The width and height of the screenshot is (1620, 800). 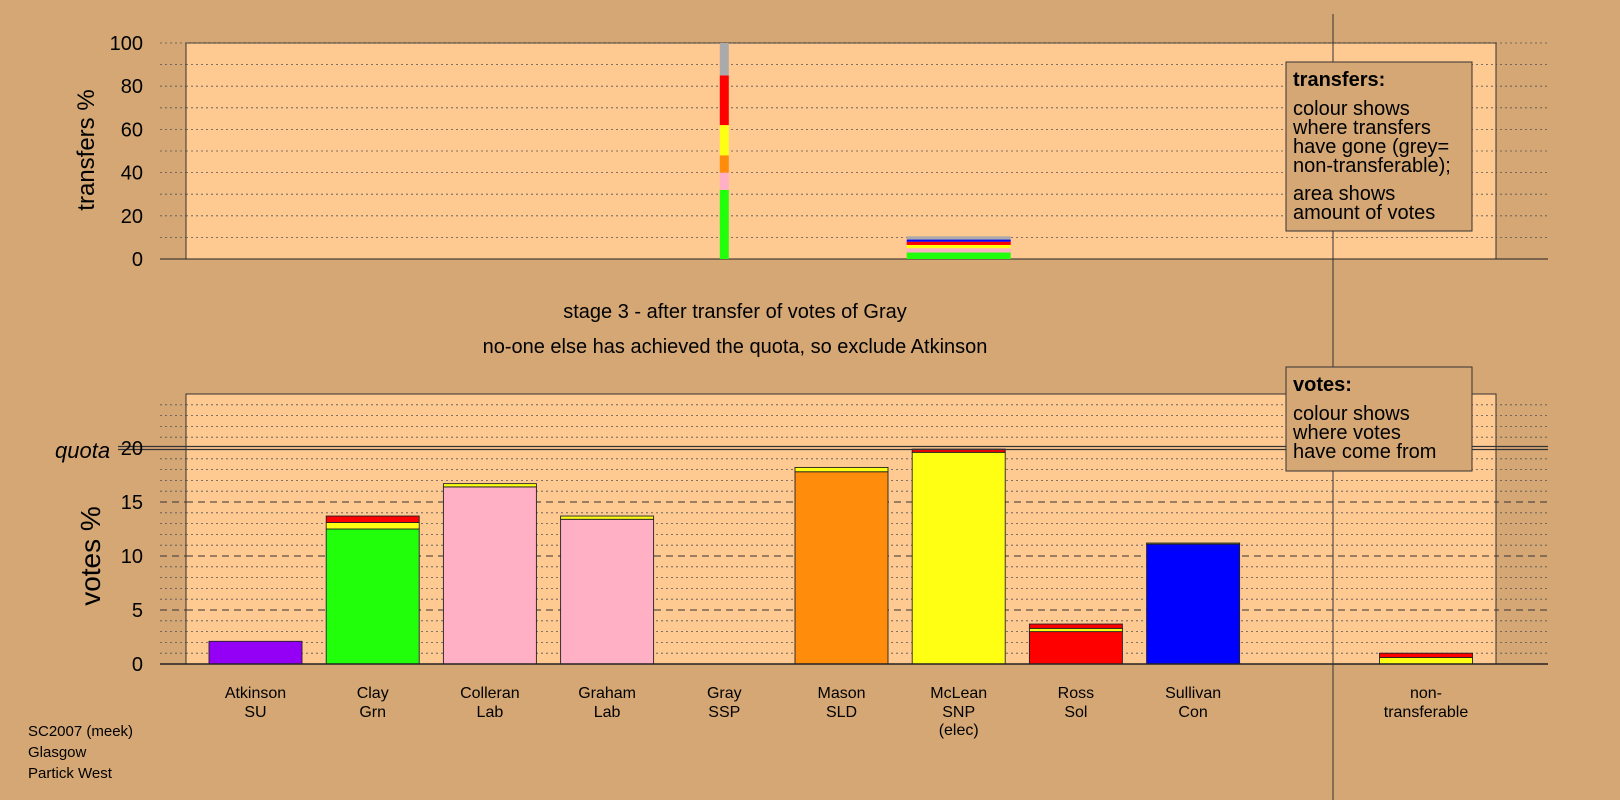 What do you see at coordinates (607, 693) in the screenshot?
I see `candidate-name-label: Graham` at bounding box center [607, 693].